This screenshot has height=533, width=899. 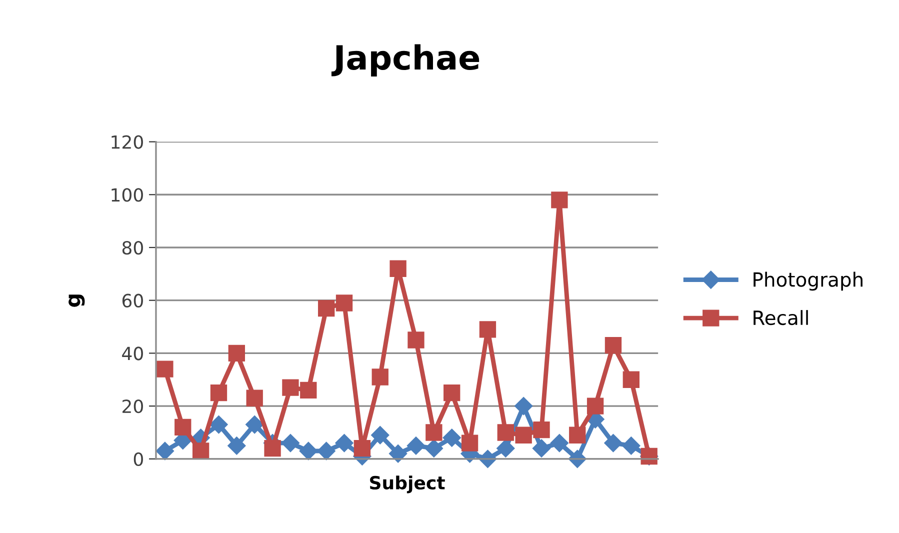 What do you see at coordinates (127, 195) in the screenshot?
I see `y-tick-label: 100` at bounding box center [127, 195].